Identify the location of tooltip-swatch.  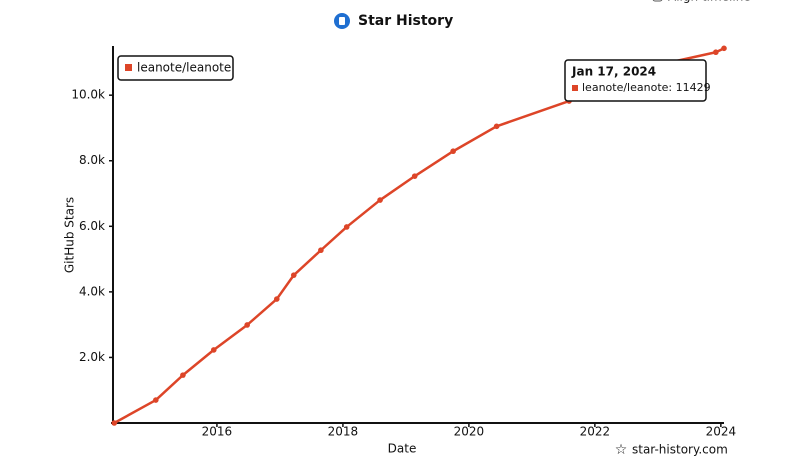
(575, 88).